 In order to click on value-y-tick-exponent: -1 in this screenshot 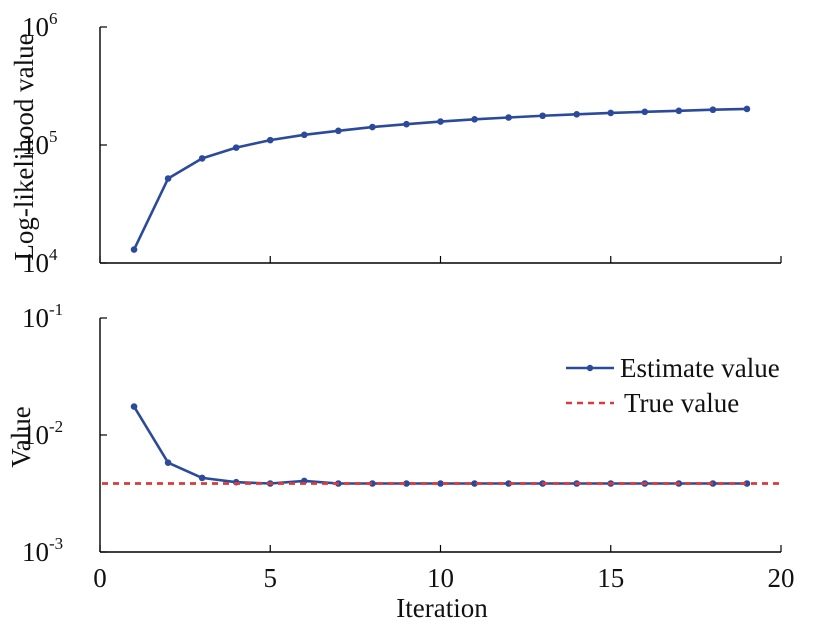, I will do `click(56, 309)`.